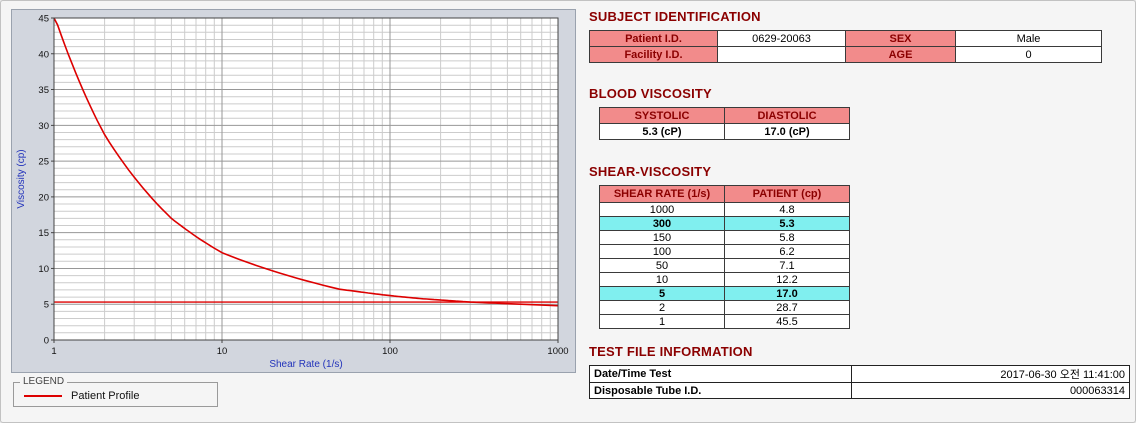 This screenshot has height=423, width=1136. I want to click on table-row: Disposable Tube I.D. 000063314, so click(859, 390).